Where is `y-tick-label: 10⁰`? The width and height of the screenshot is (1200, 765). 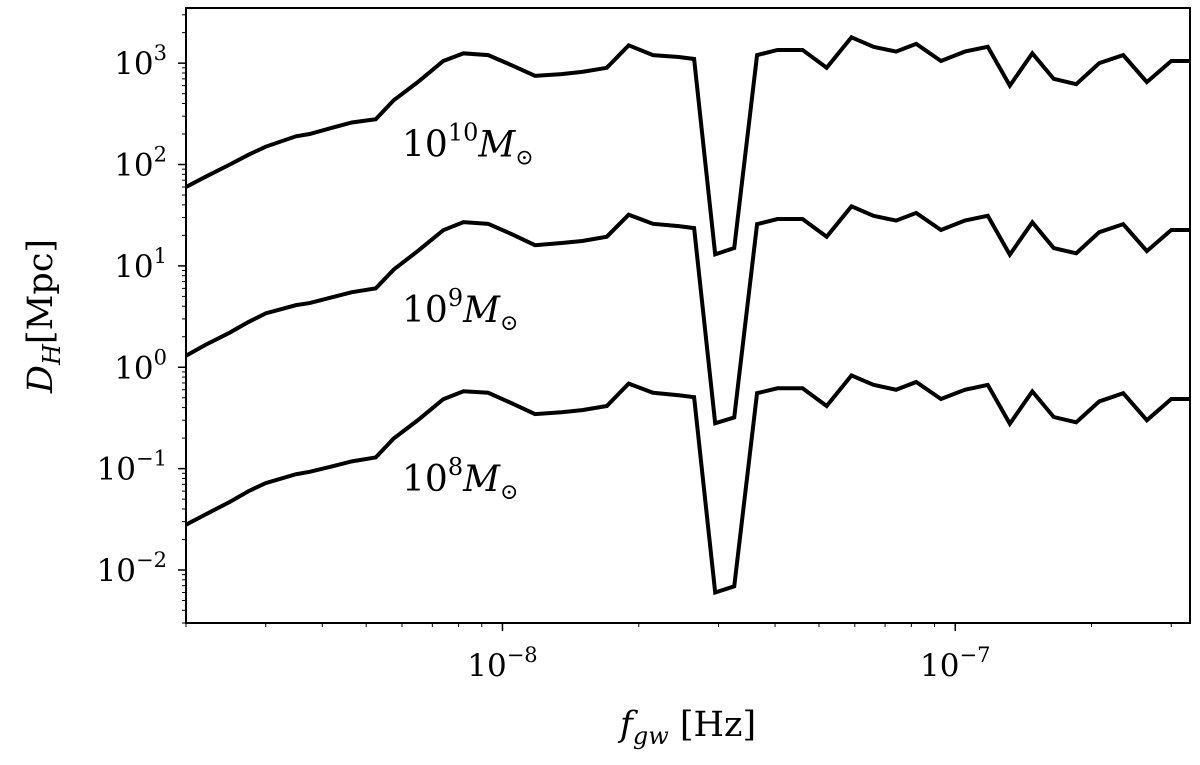
y-tick-label: 10⁰ is located at coordinates (140, 365).